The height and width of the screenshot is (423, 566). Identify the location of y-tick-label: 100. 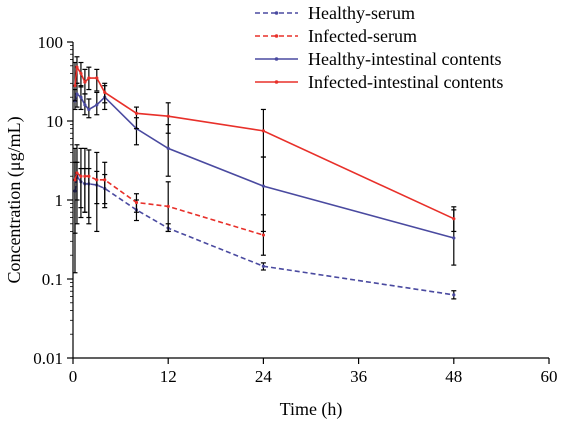
(51, 42).